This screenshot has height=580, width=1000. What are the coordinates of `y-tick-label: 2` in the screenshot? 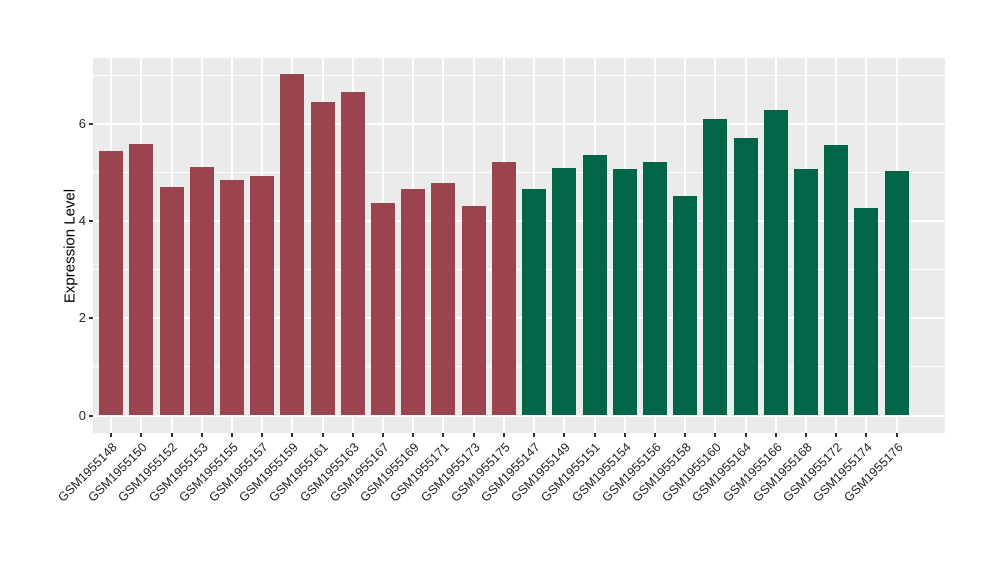 It's located at (82, 318).